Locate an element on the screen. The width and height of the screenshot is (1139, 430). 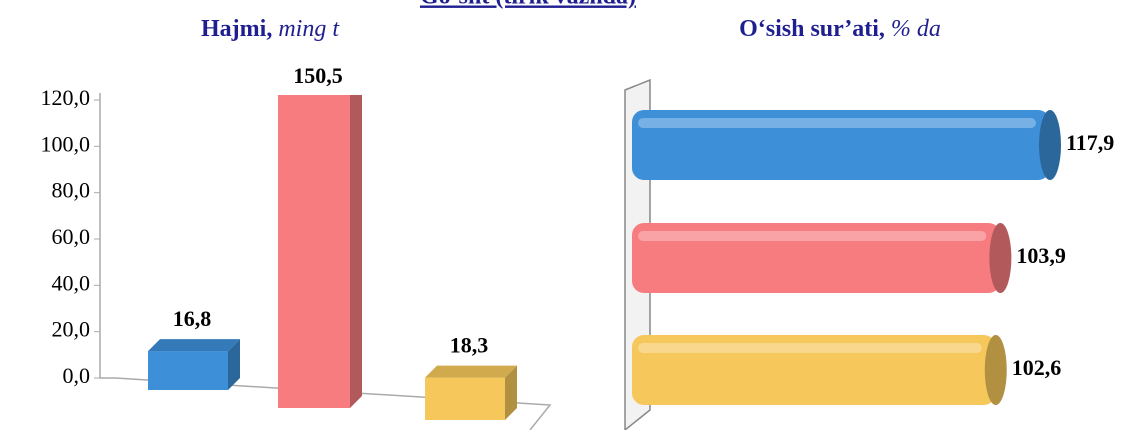
floor is located at coordinates (333, 403).